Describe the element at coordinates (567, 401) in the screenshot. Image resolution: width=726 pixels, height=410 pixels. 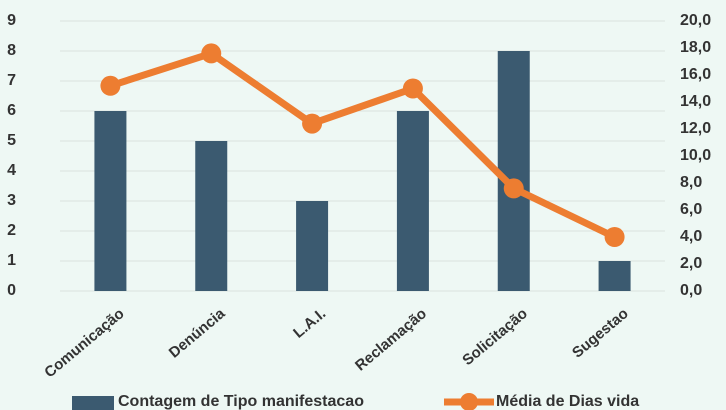
I see `legend-label: Média de Dias vida` at that location.